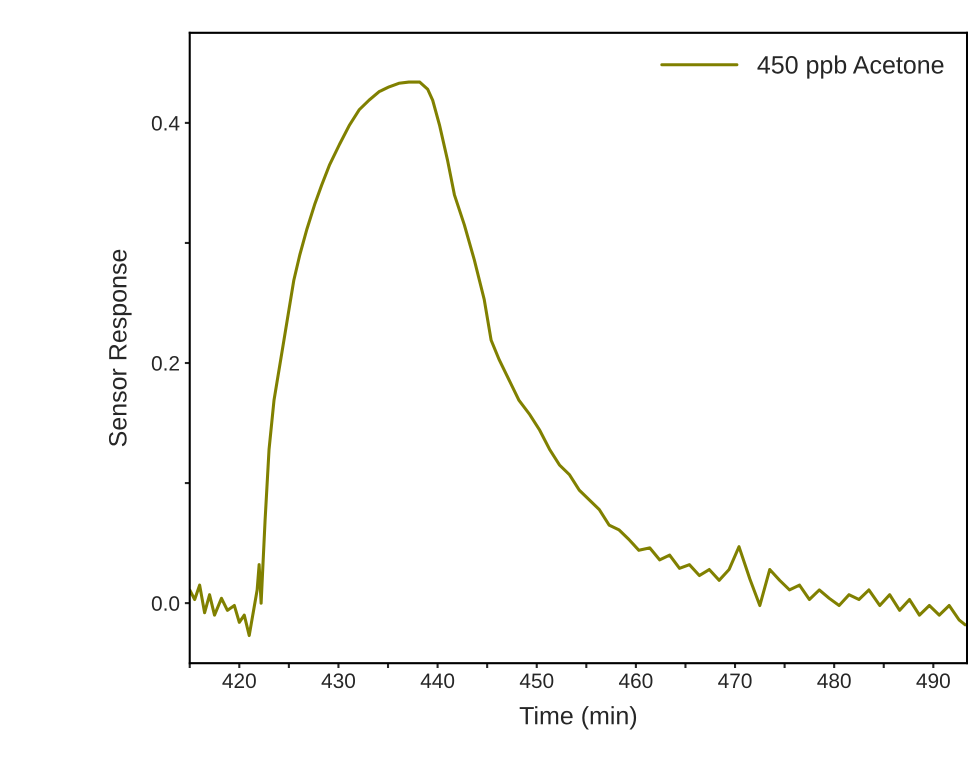 The height and width of the screenshot is (764, 968). What do you see at coordinates (339, 680) in the screenshot?
I see `x-tick-label: 430` at bounding box center [339, 680].